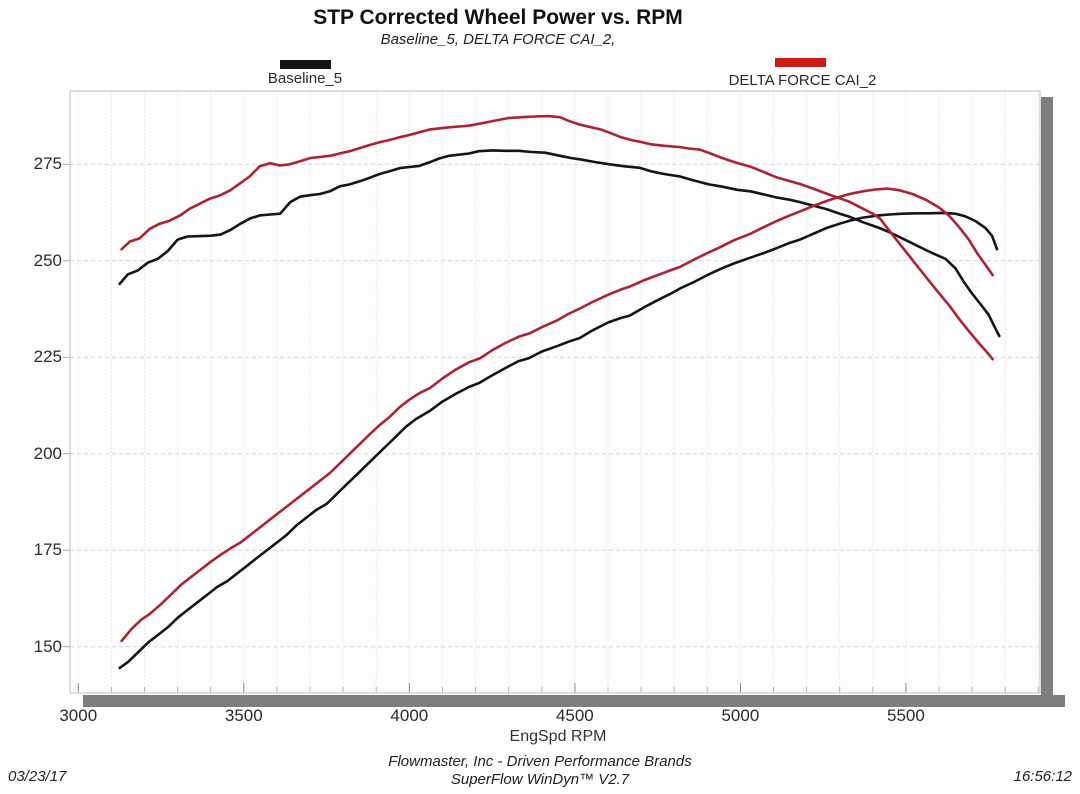 The width and height of the screenshot is (1080, 794). Describe the element at coordinates (409, 715) in the screenshot. I see `x-tick-label: 4000` at that location.